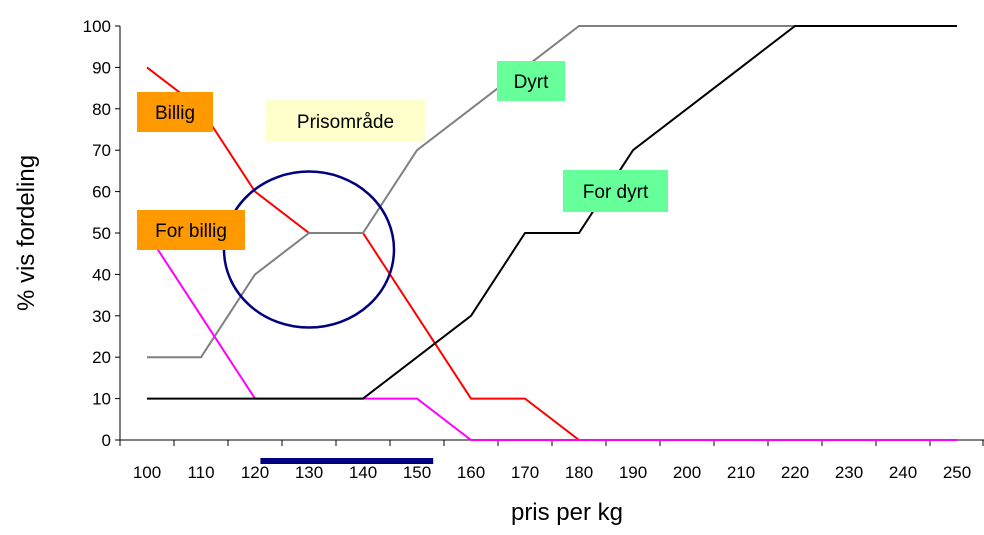 This screenshot has height=535, width=984. Describe the element at coordinates (101, 150) in the screenshot. I see `y-tick-label: 70` at that location.